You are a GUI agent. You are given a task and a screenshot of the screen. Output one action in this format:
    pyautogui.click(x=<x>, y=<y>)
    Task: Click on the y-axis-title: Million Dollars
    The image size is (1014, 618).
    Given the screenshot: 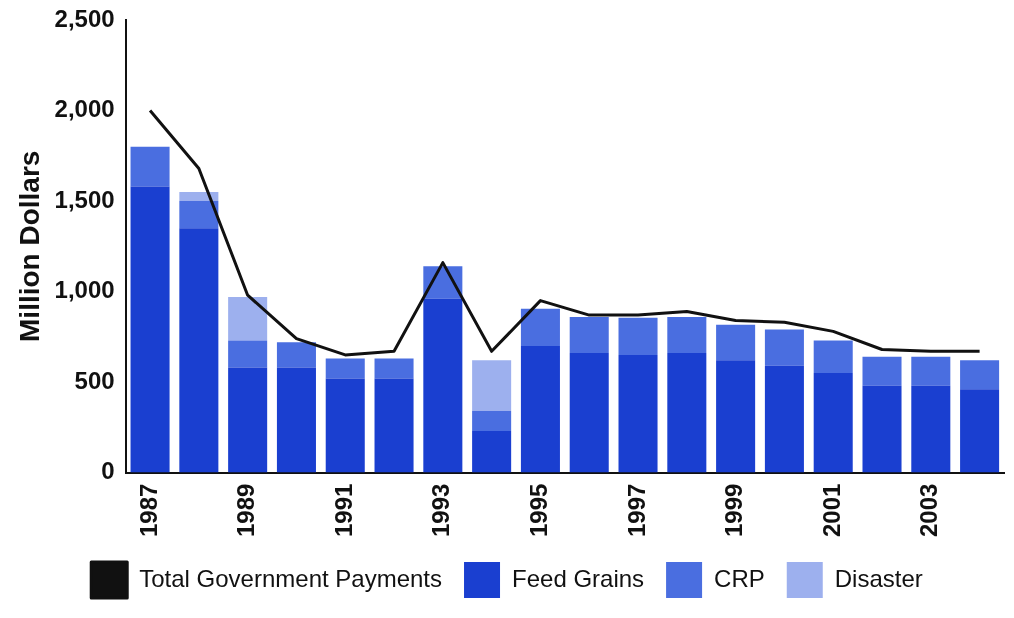 What is the action you would take?
    pyautogui.click(x=29, y=246)
    